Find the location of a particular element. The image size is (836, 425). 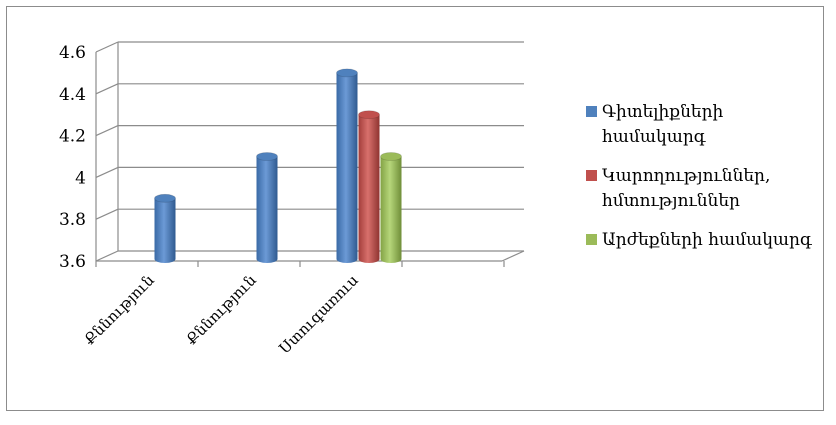

bars is located at coordinates (278, 166).